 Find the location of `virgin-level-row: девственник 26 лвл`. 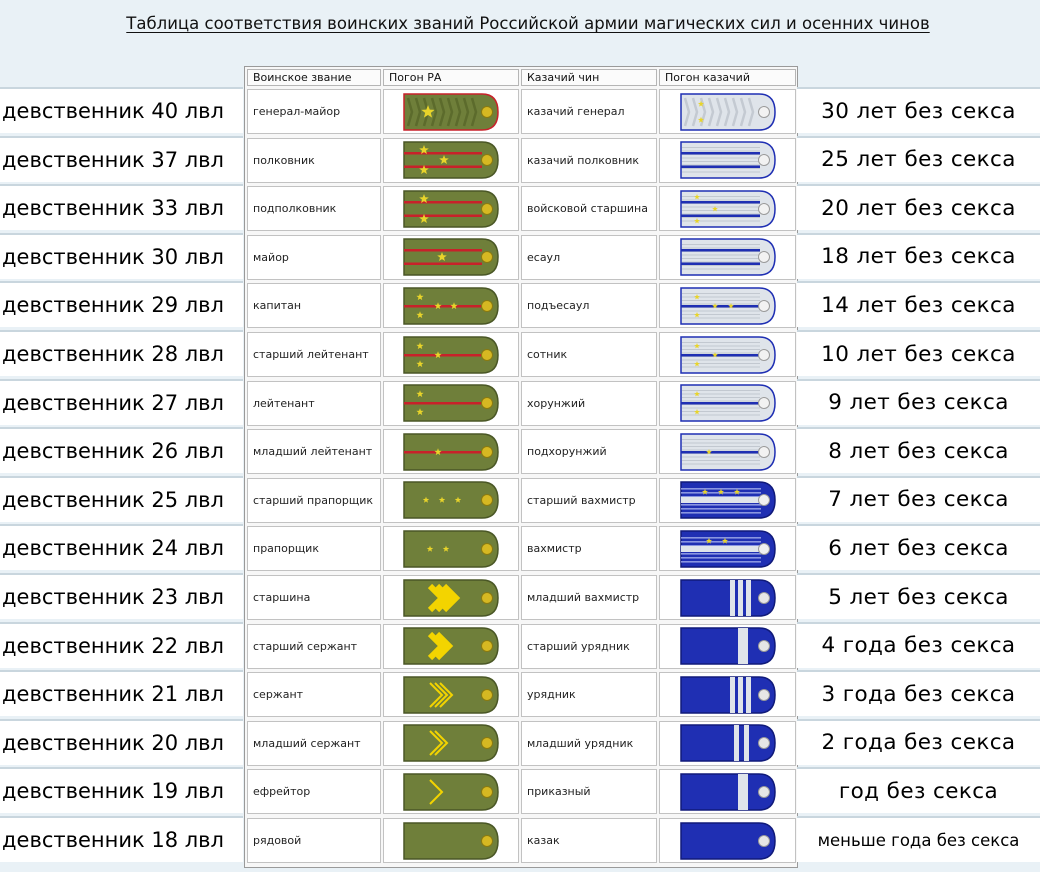

virgin-level-row: девственник 26 лвл is located at coordinates (121, 450).